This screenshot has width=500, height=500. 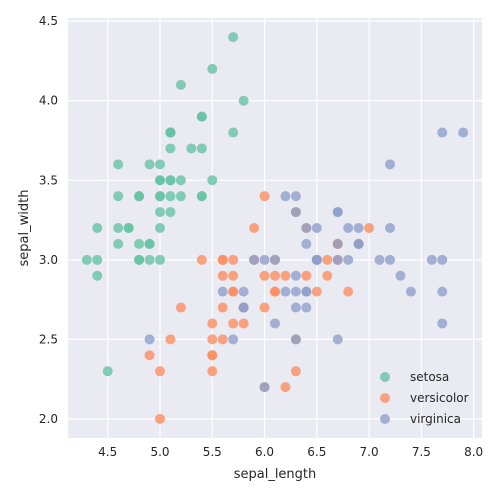 I want to click on x-tick-label: 5.5, so click(x=212, y=452).